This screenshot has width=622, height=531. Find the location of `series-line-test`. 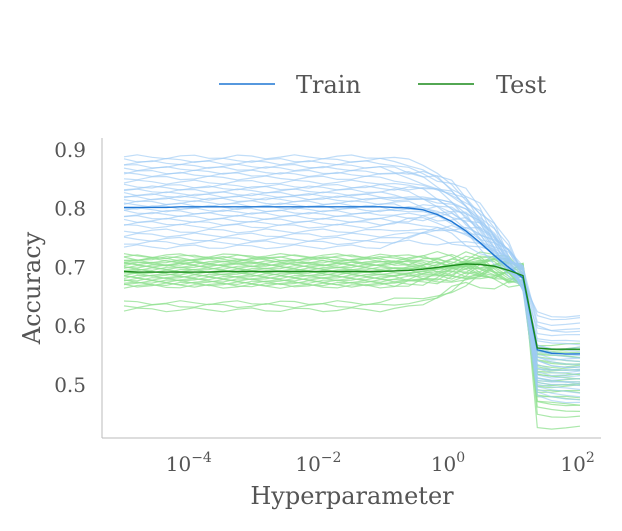

series-line-test is located at coordinates (351, 306).